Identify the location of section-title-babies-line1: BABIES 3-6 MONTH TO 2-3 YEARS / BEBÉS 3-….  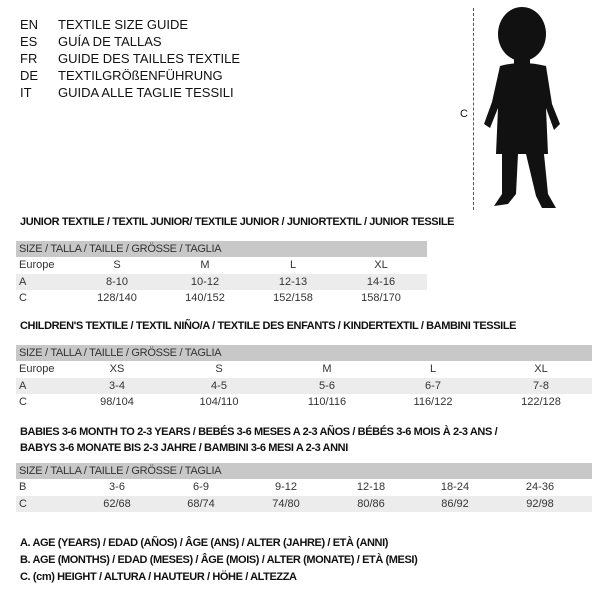
(259, 432).